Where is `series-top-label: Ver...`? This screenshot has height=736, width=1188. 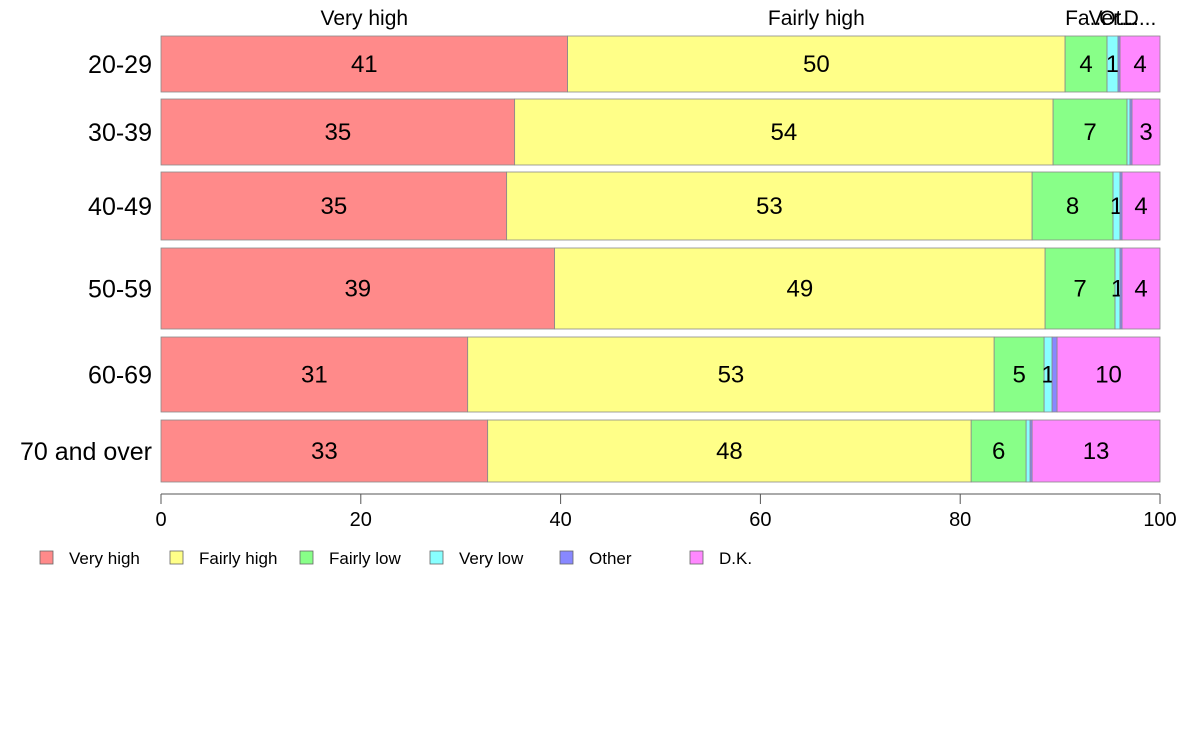 series-top-label: Ver... is located at coordinates (1113, 18).